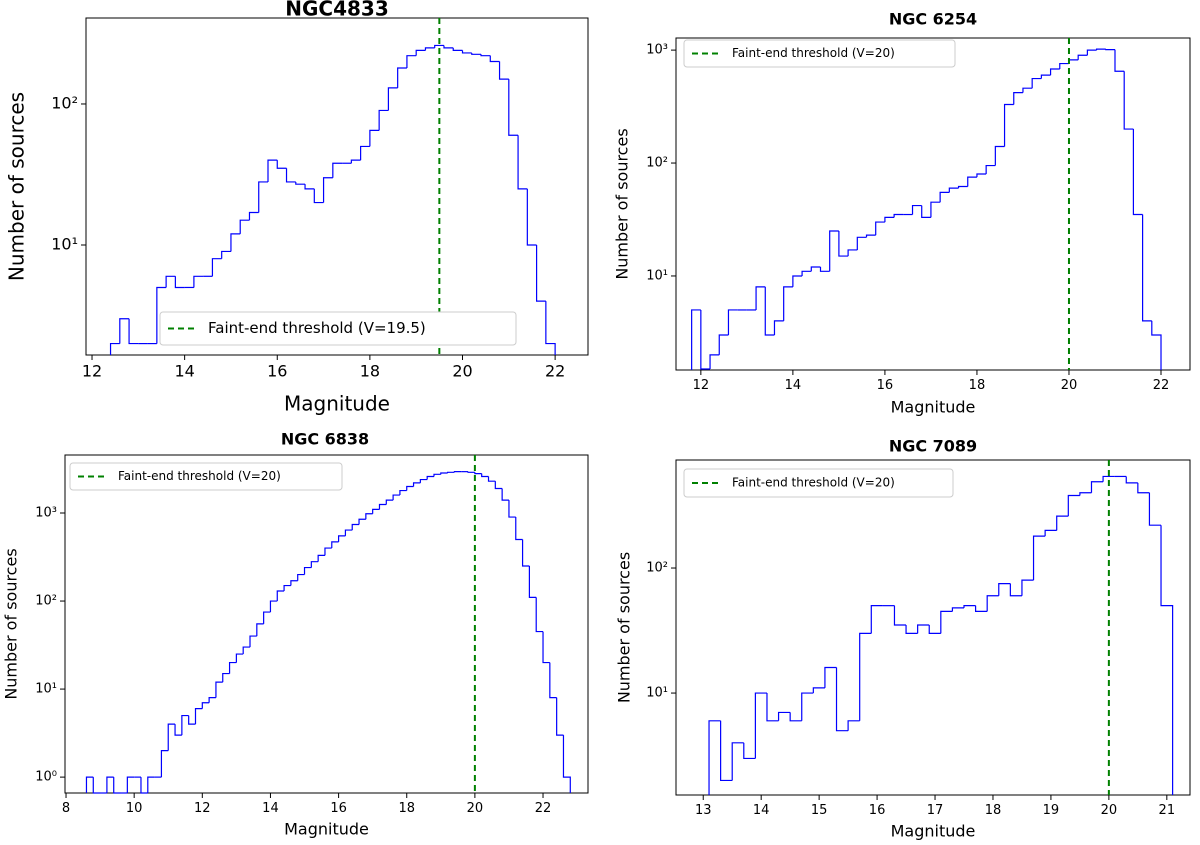 Image resolution: width=1200 pixels, height=845 pixels. Describe the element at coordinates (703, 810) in the screenshot. I see `x-tick-label: 13` at that location.